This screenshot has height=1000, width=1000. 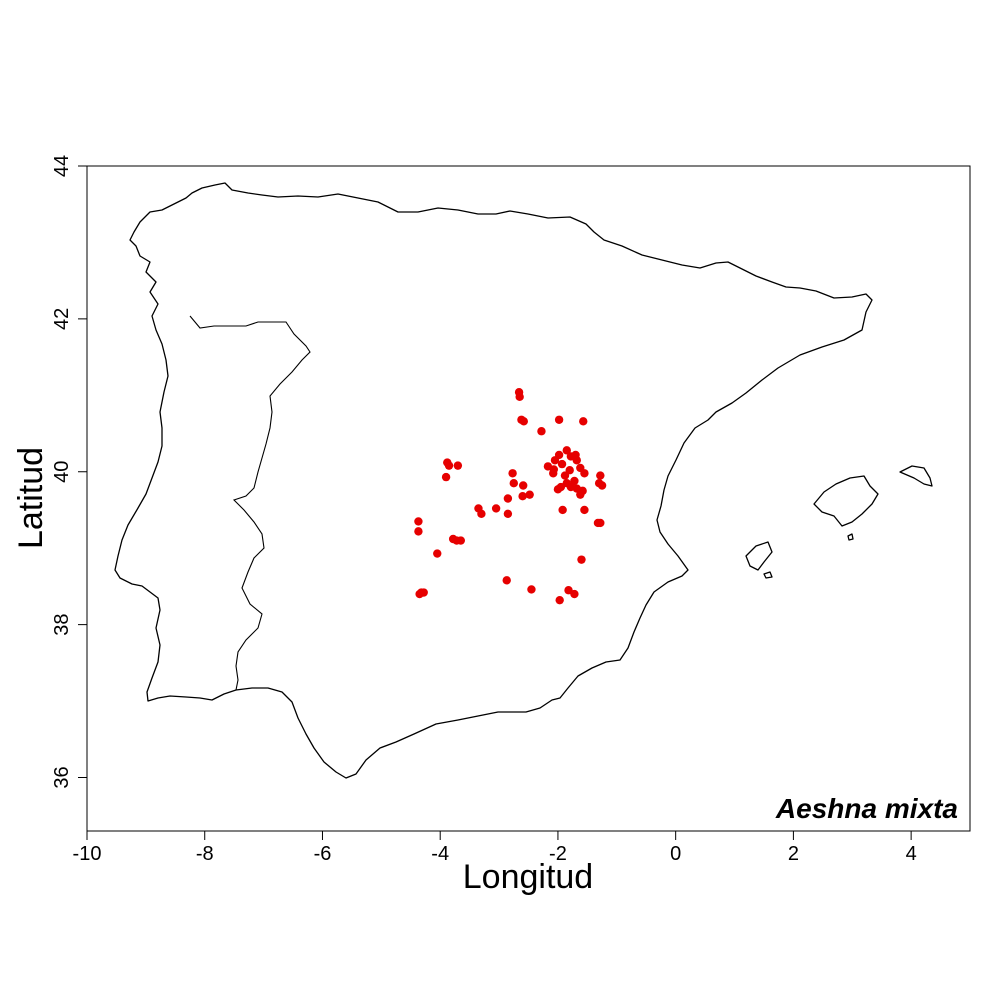 What do you see at coordinates (323, 854) in the screenshot?
I see `x-tick-label: -6` at bounding box center [323, 854].